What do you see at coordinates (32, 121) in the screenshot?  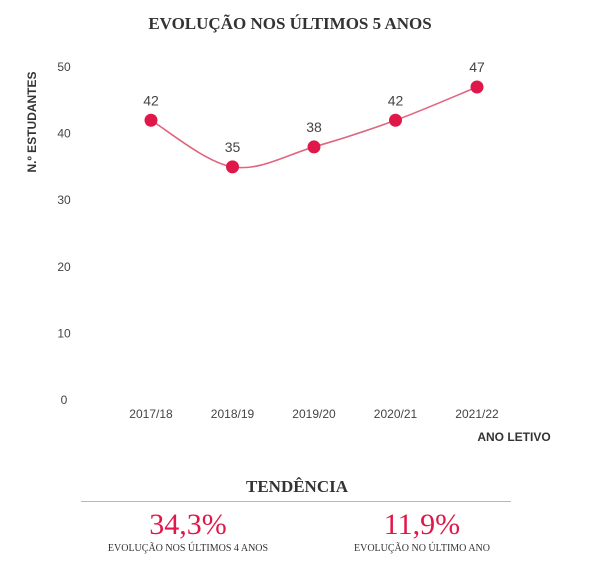 I see `y-axis-title: N.º ESTUDANTES` at bounding box center [32, 121].